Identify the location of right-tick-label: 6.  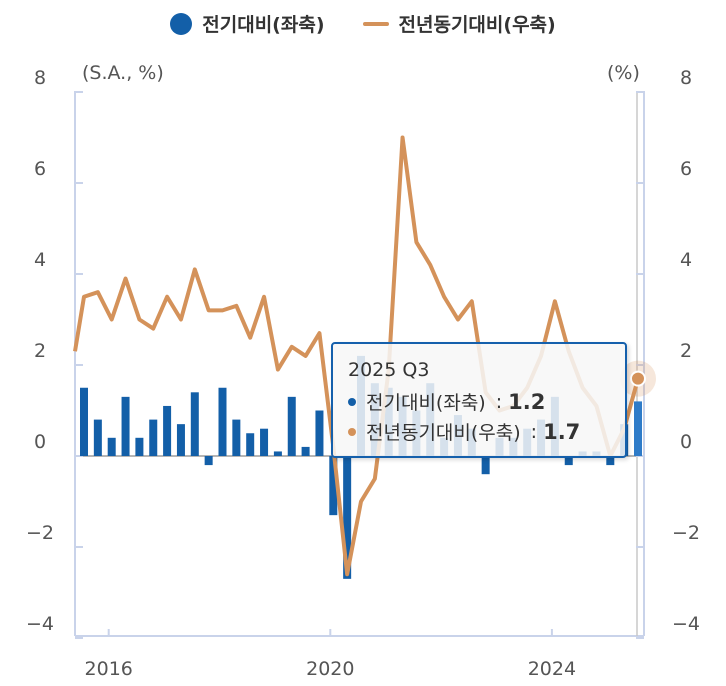
(686, 169).